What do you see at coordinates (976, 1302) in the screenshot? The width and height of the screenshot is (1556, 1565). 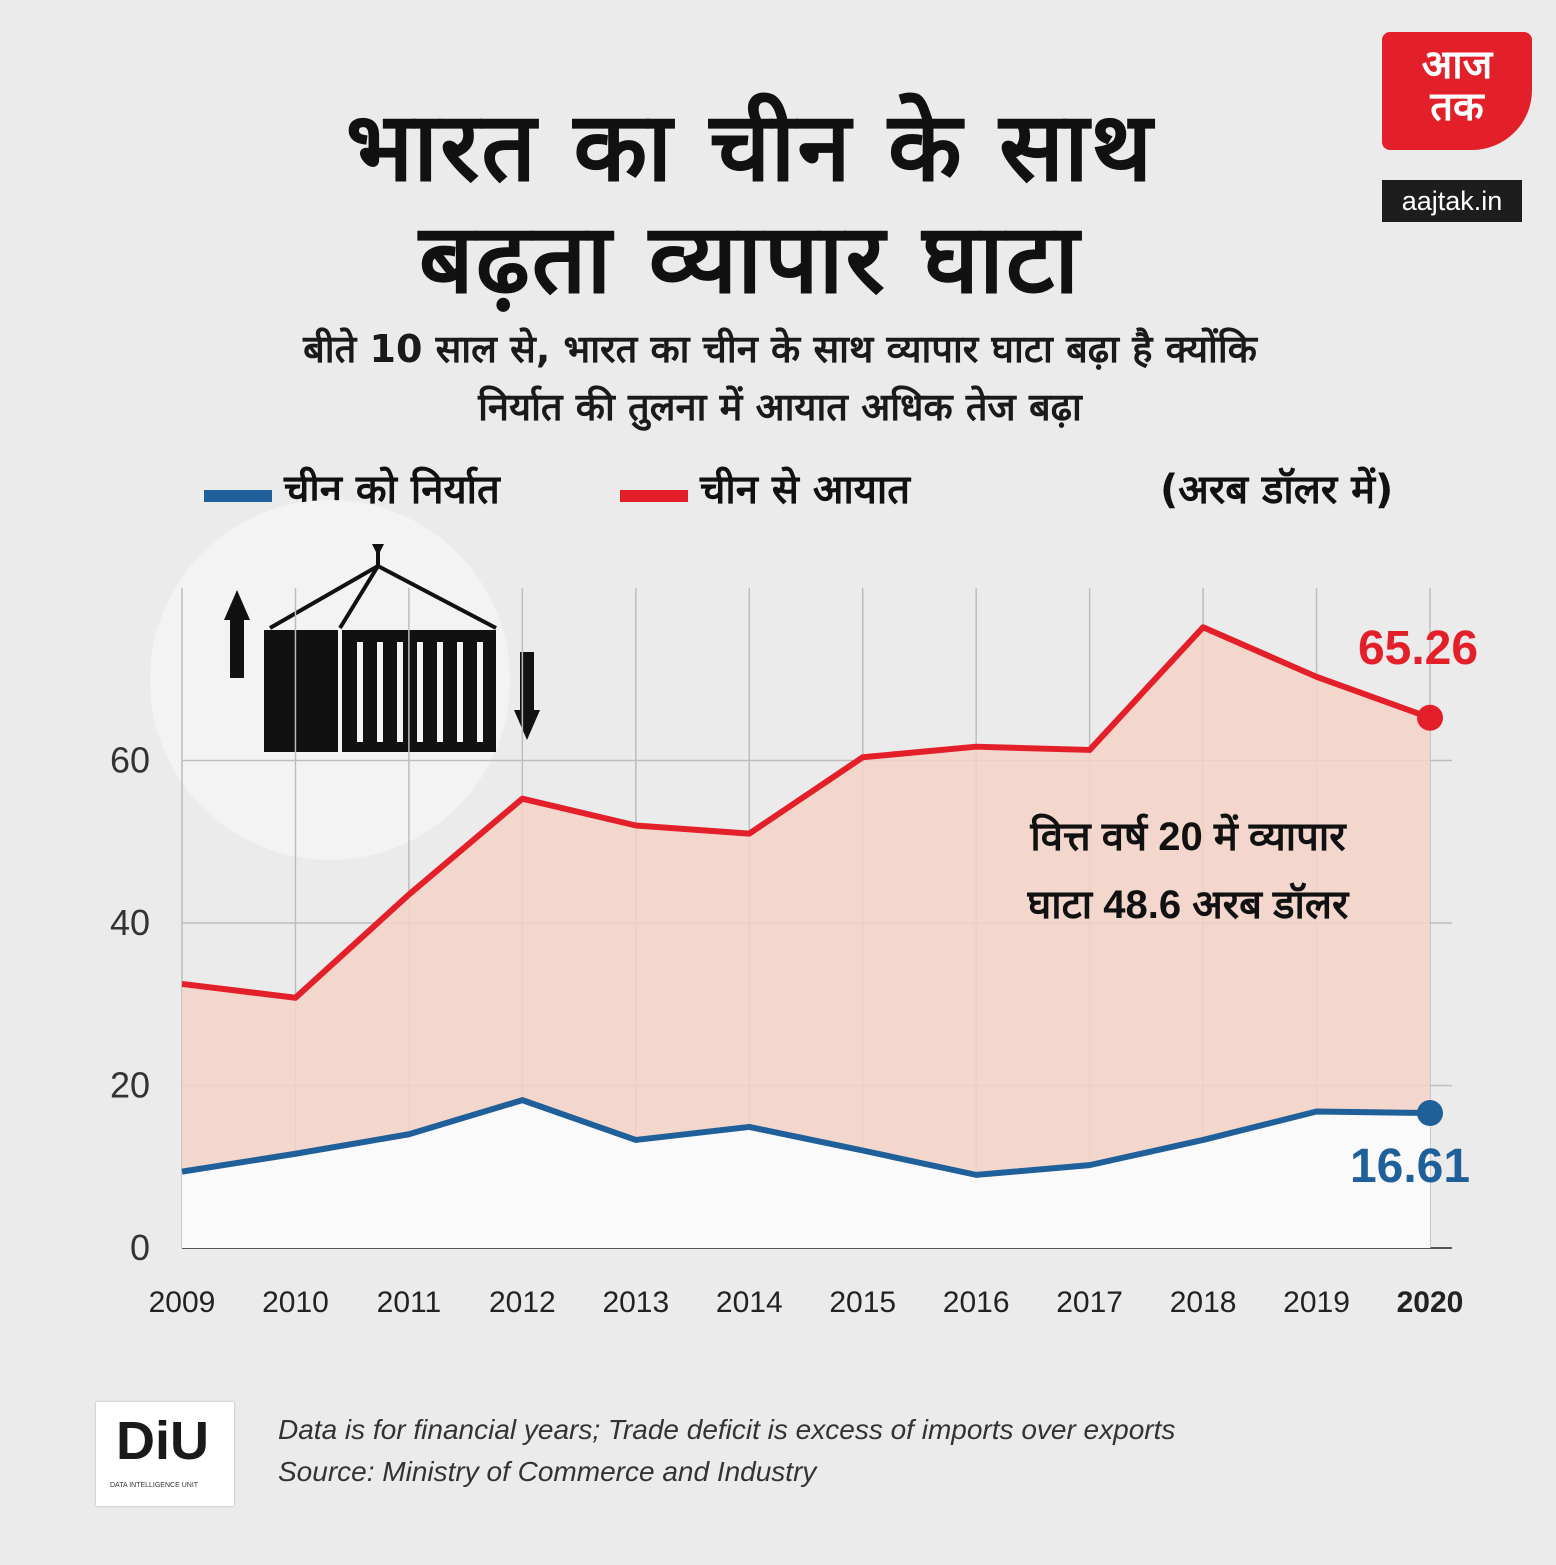 I see `x-tick-label: 2016` at bounding box center [976, 1302].